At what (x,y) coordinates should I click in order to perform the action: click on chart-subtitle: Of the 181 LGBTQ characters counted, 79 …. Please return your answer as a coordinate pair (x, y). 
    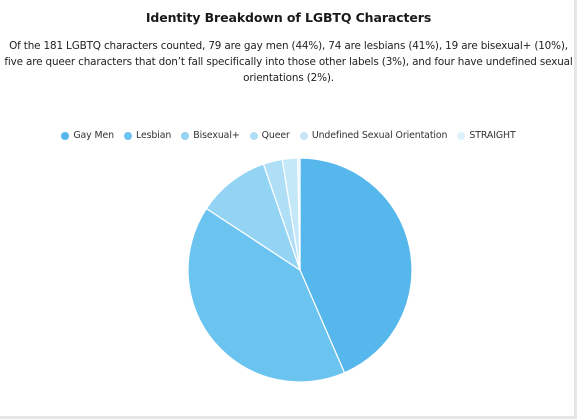
    Looking at the image, I should click on (288, 62).